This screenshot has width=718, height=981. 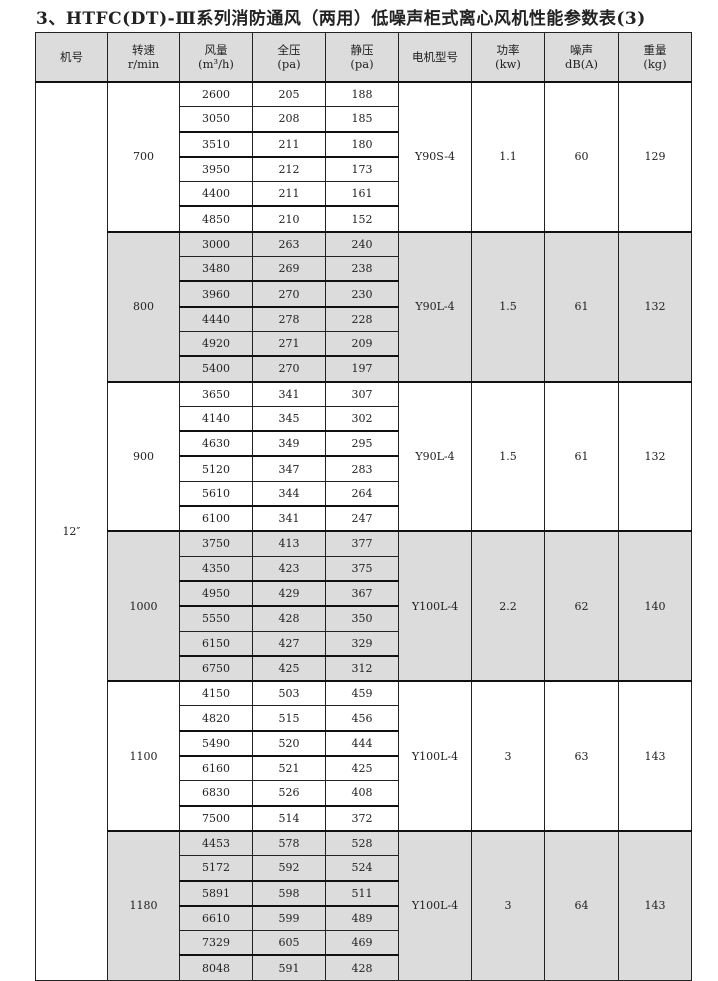 What do you see at coordinates (364, 868) in the screenshot?
I see `table-row: 5172 592 524` at bounding box center [364, 868].